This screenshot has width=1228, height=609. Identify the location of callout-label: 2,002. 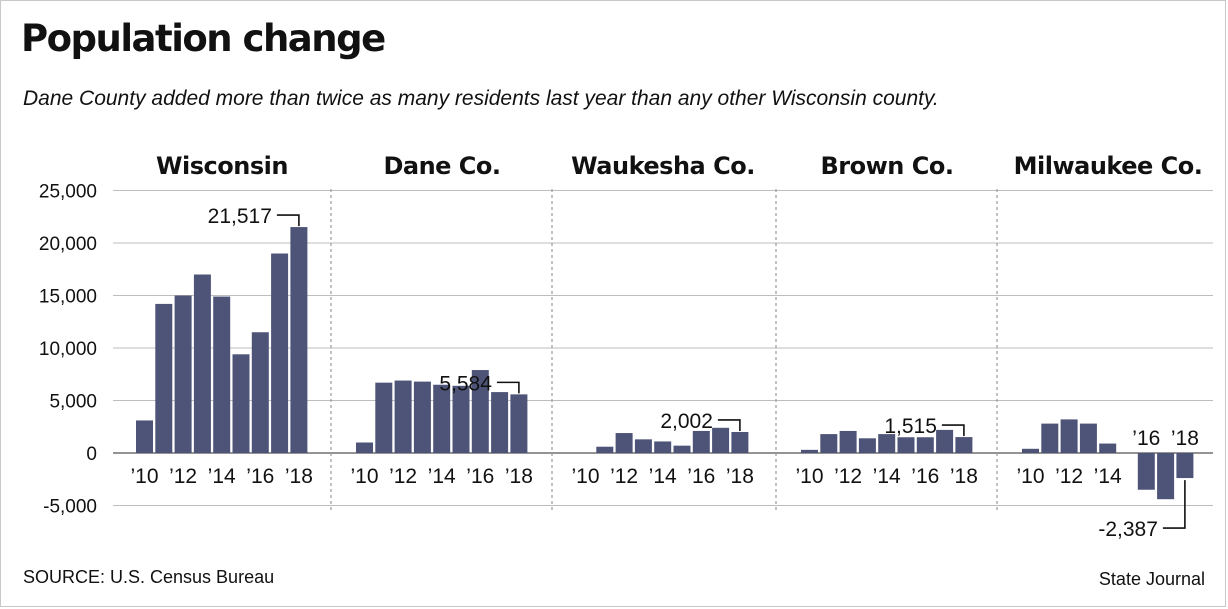
(686, 421).